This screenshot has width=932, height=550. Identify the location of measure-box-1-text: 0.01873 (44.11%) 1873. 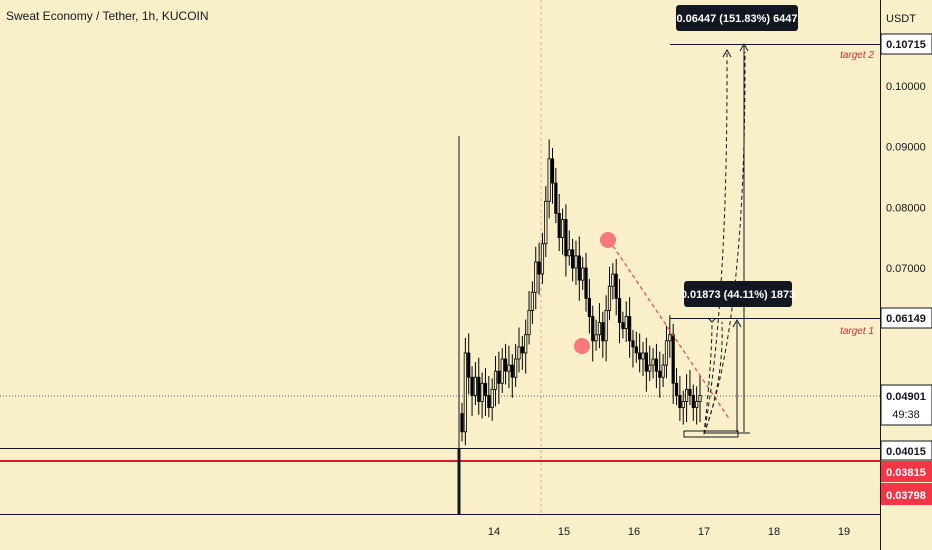
(738, 295).